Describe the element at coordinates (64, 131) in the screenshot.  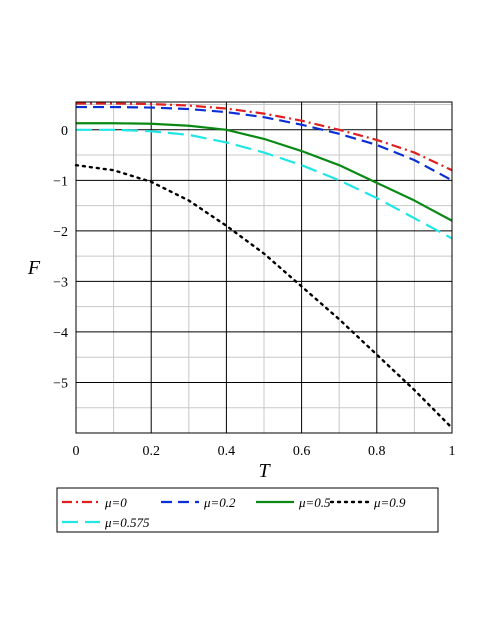
I see `y-tick-label: 0` at that location.